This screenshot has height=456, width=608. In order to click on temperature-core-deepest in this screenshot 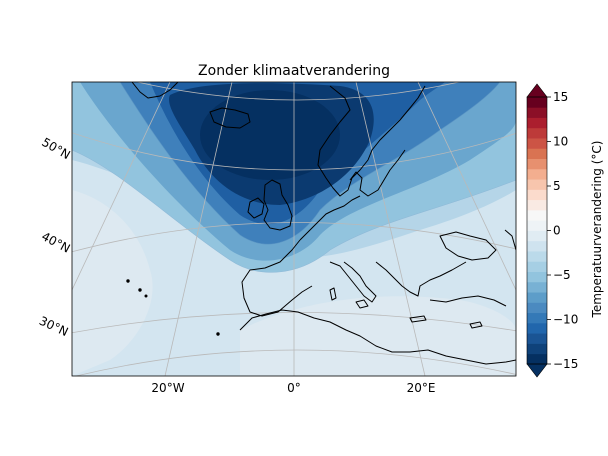, I will do `click(270, 135)`.